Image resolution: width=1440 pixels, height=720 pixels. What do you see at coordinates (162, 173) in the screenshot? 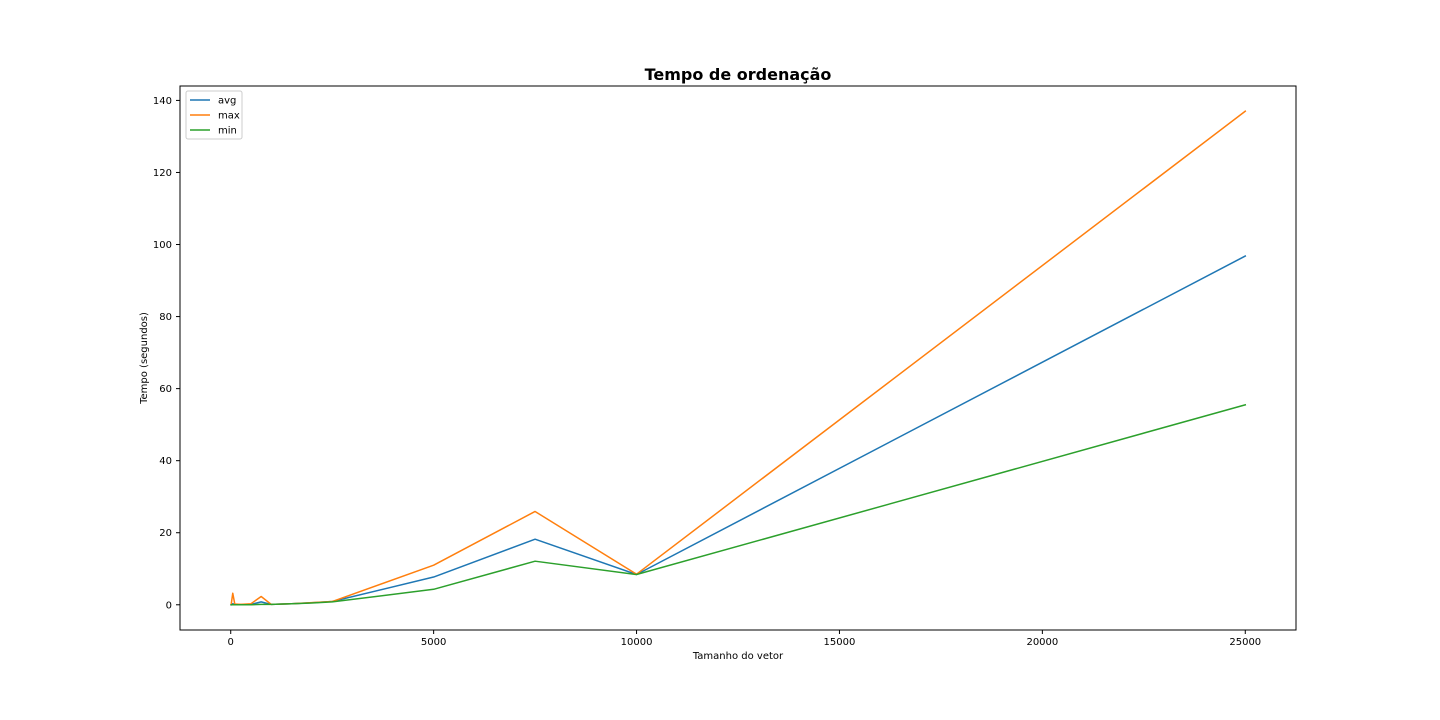
I see `y-tick-label: 120` at bounding box center [162, 173].